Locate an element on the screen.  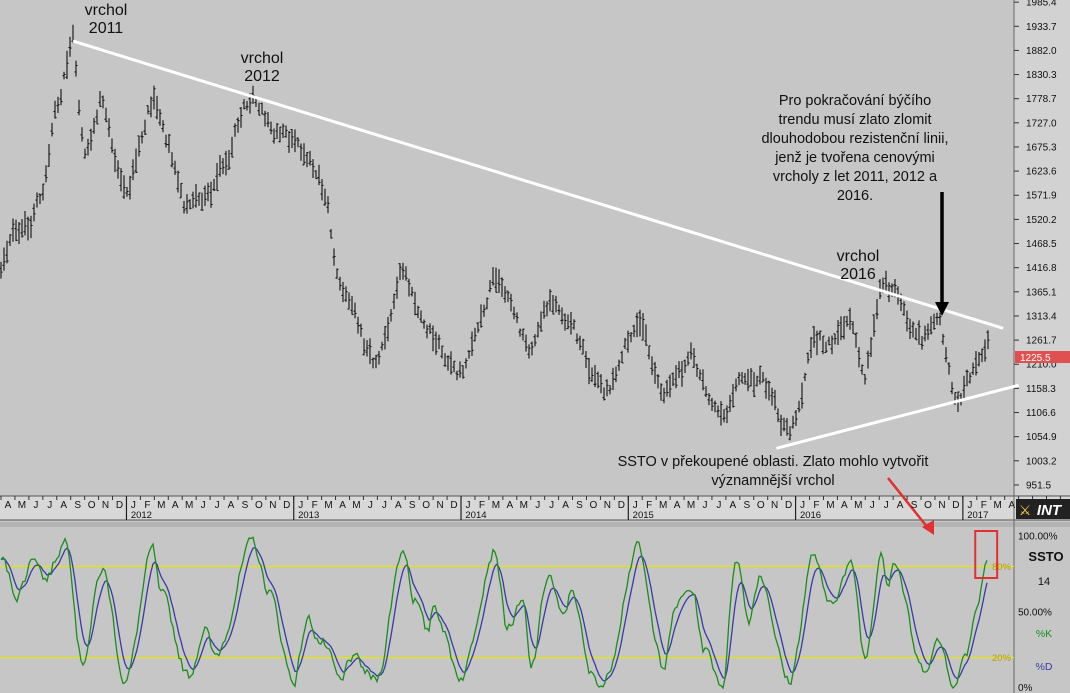
support-trendline is located at coordinates (897, 416).